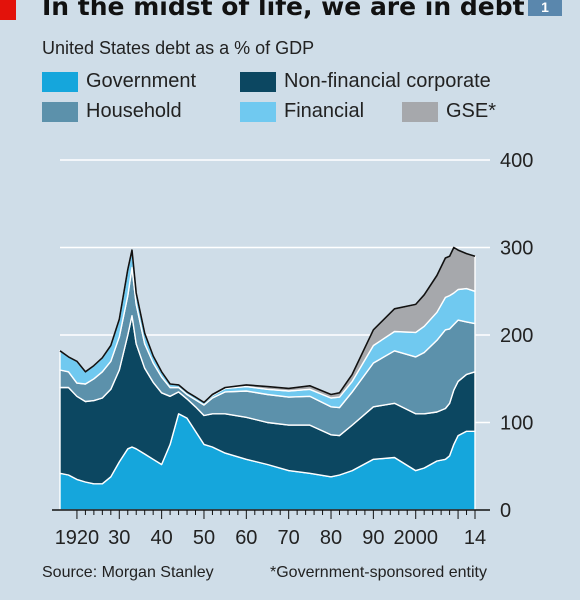  I want to click on legend-item-financial: Financial, so click(302, 111).